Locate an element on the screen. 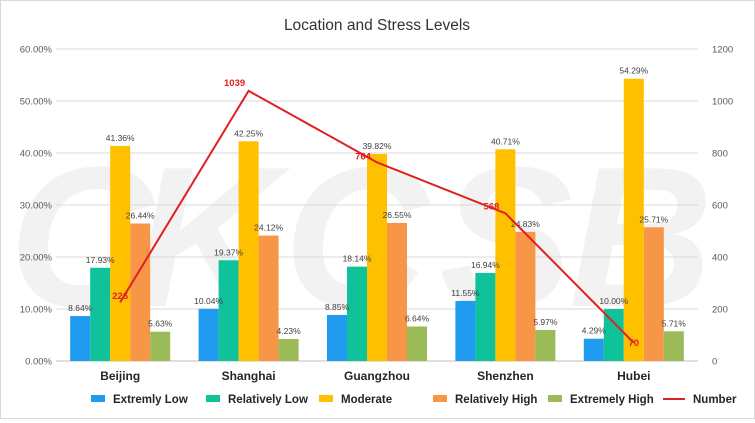 This screenshot has height=423, width=755. legend-label: Relatively Low is located at coordinates (268, 400).